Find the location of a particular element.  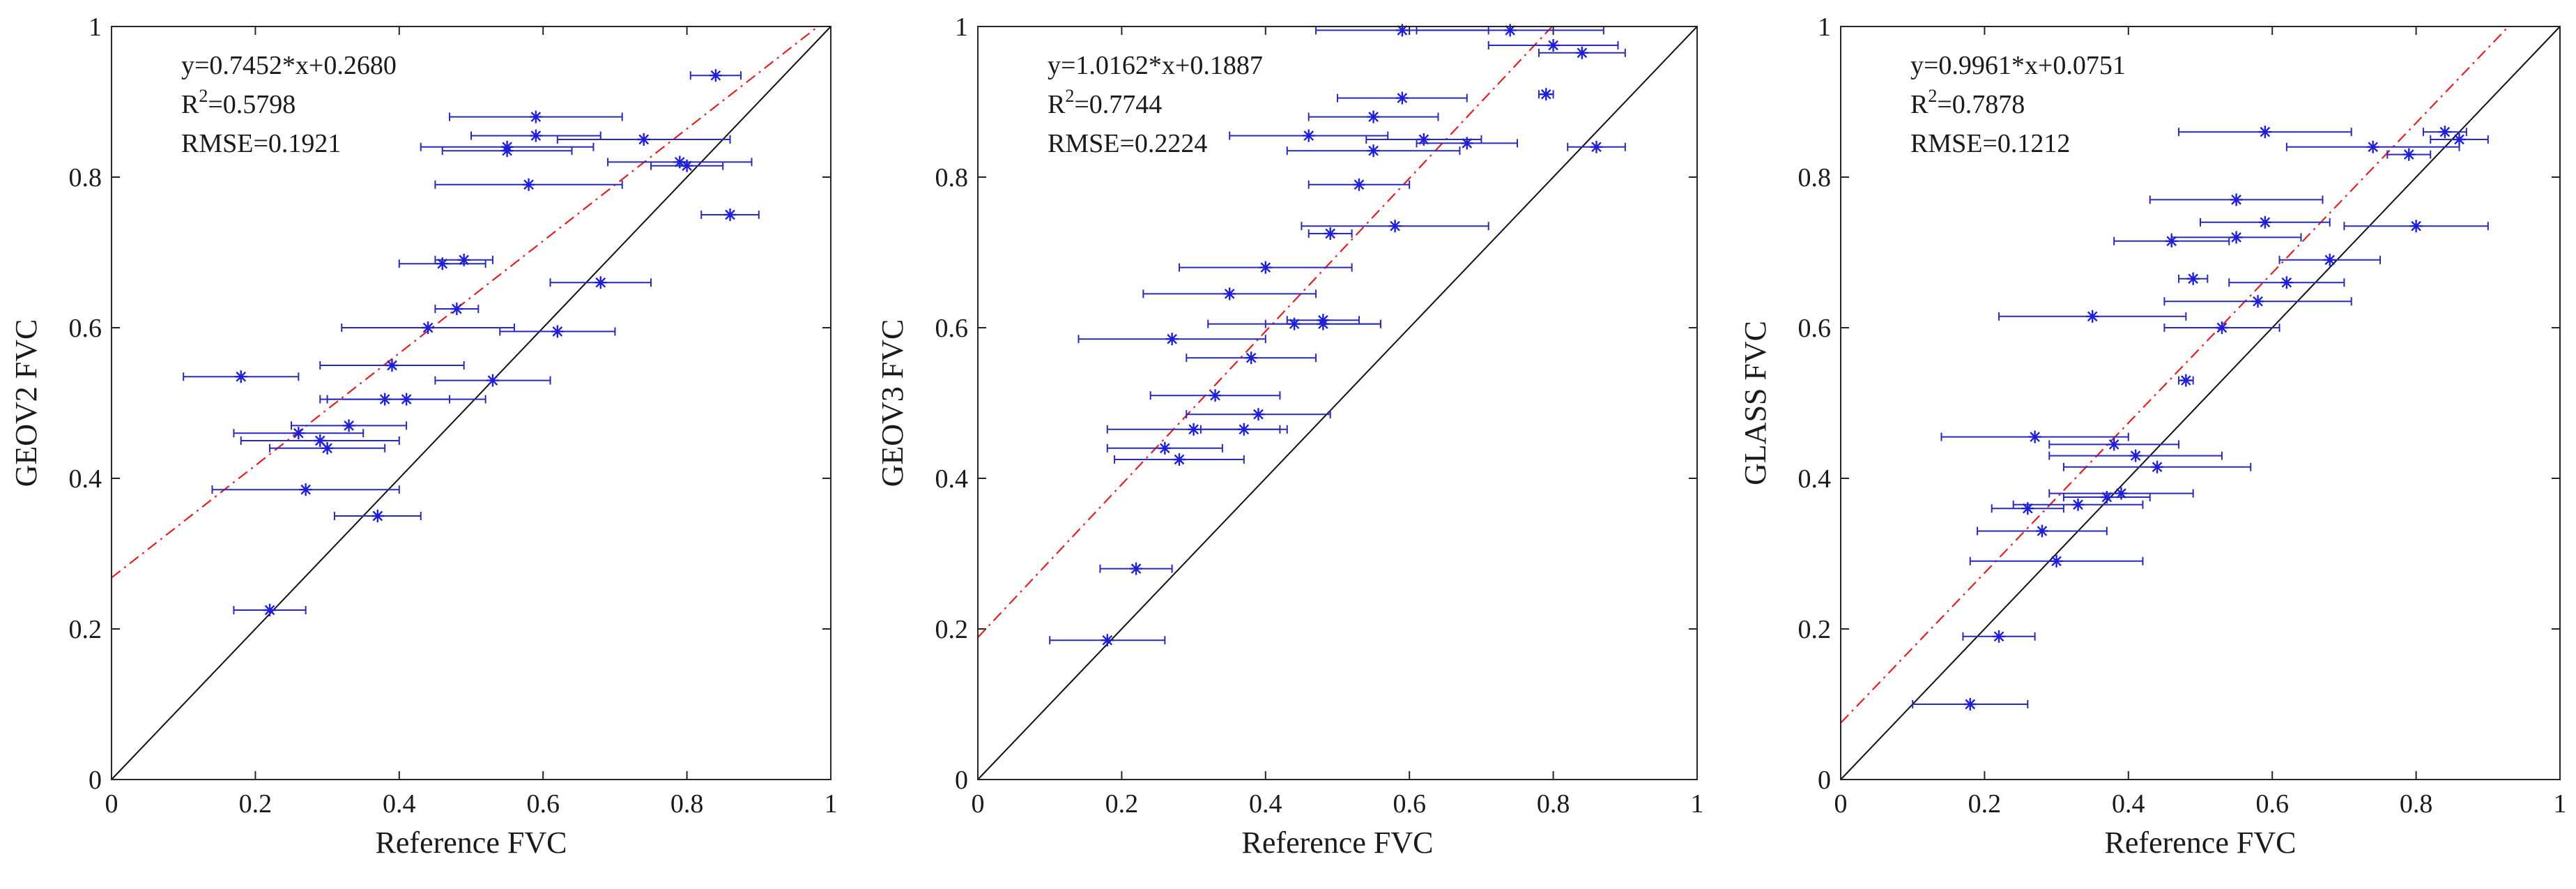

rmse: RMSE=0.1212 is located at coordinates (1990, 143).